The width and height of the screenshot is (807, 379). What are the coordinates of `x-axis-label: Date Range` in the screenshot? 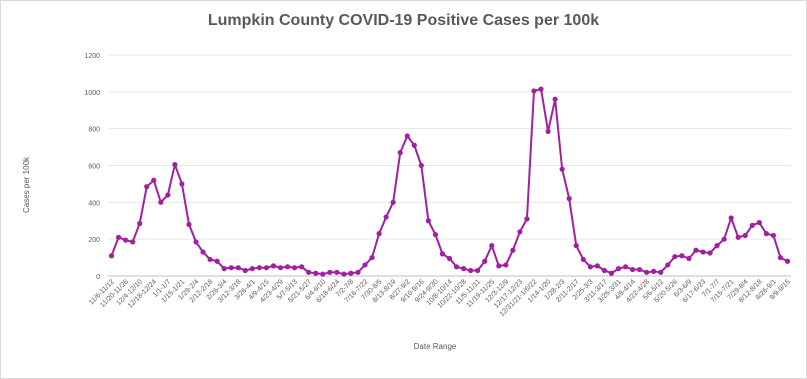 It's located at (435, 346).